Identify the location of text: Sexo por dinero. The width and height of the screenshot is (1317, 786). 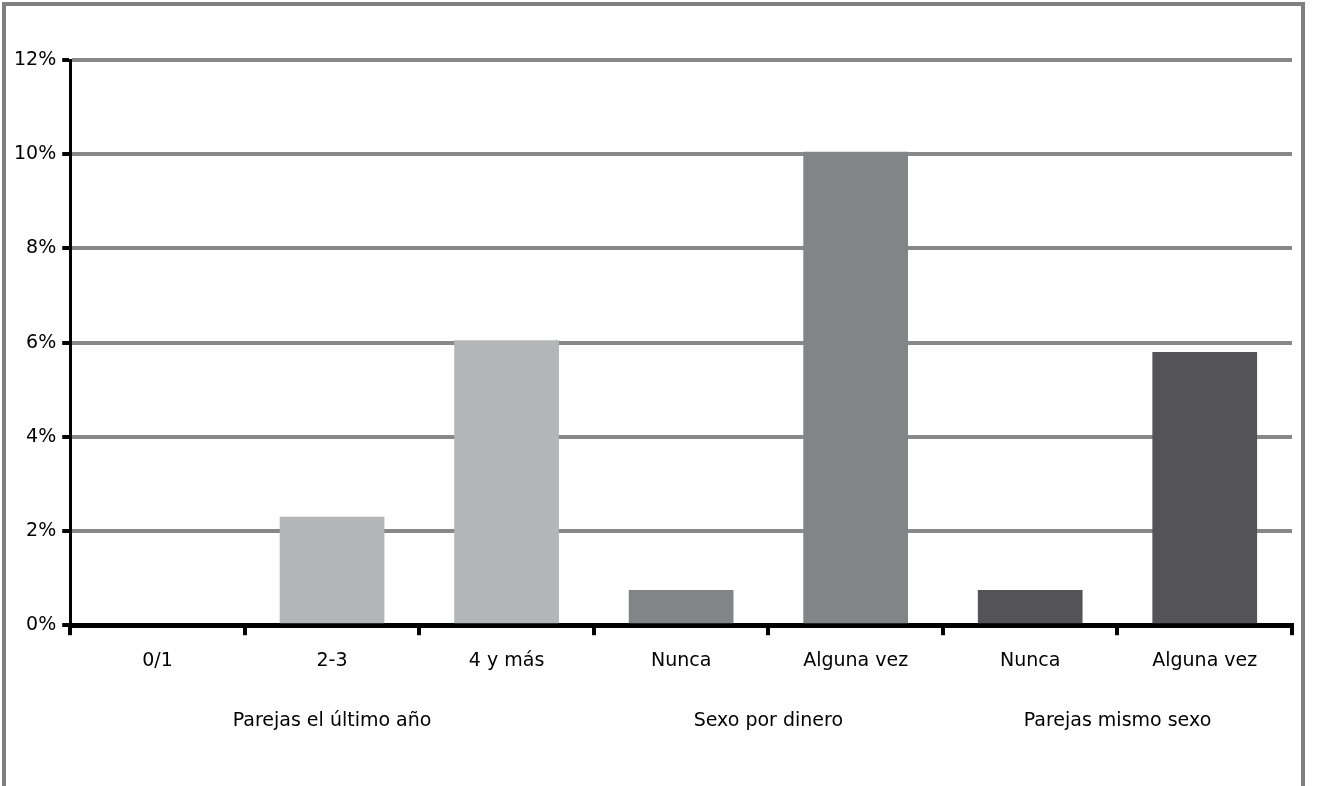
(768, 719).